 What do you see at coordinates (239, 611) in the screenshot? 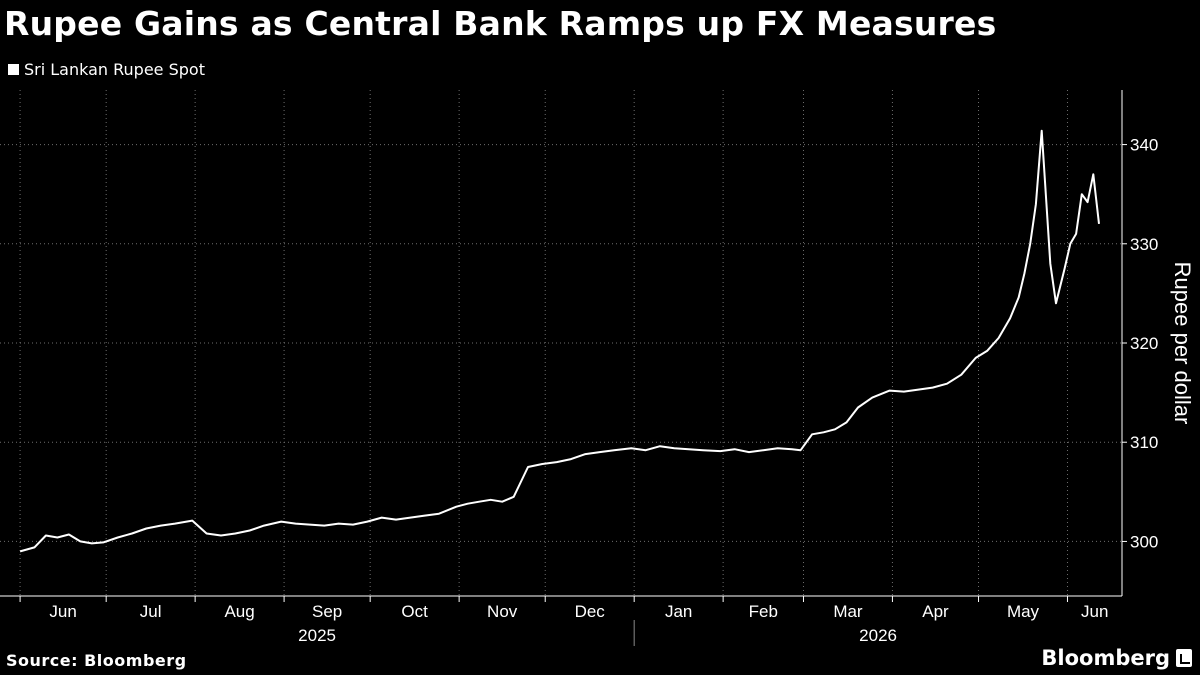
I see `x-tick-label: Aug` at bounding box center [239, 611].